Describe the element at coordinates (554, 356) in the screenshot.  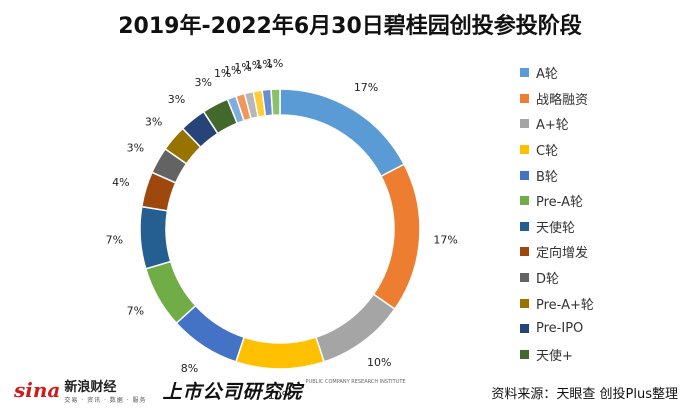
I see `legend-label: 天使+` at that location.